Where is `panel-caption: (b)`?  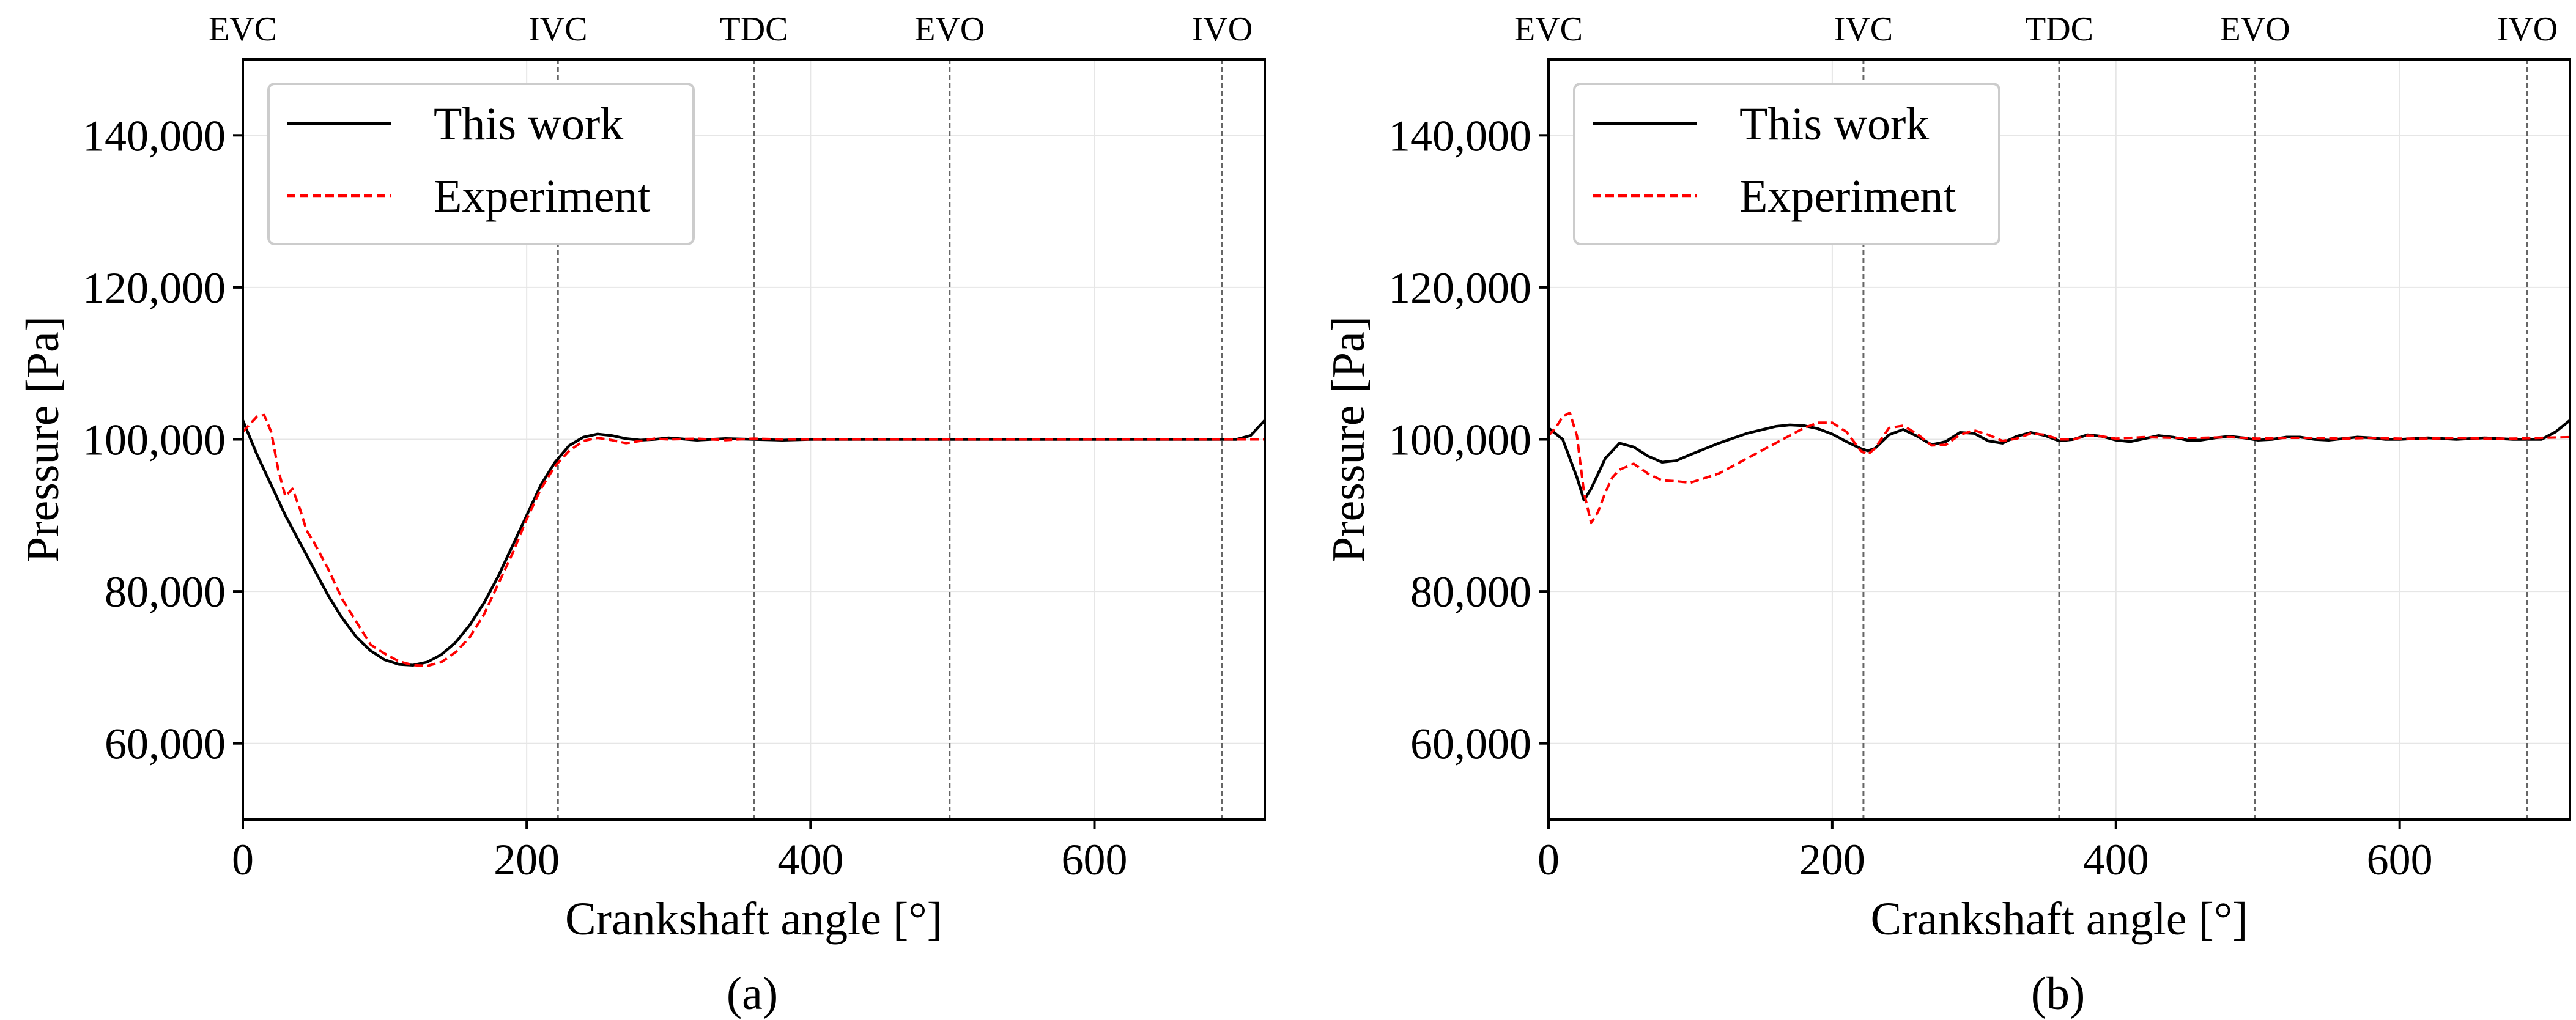
panel-caption: (b) is located at coordinates (2058, 993).